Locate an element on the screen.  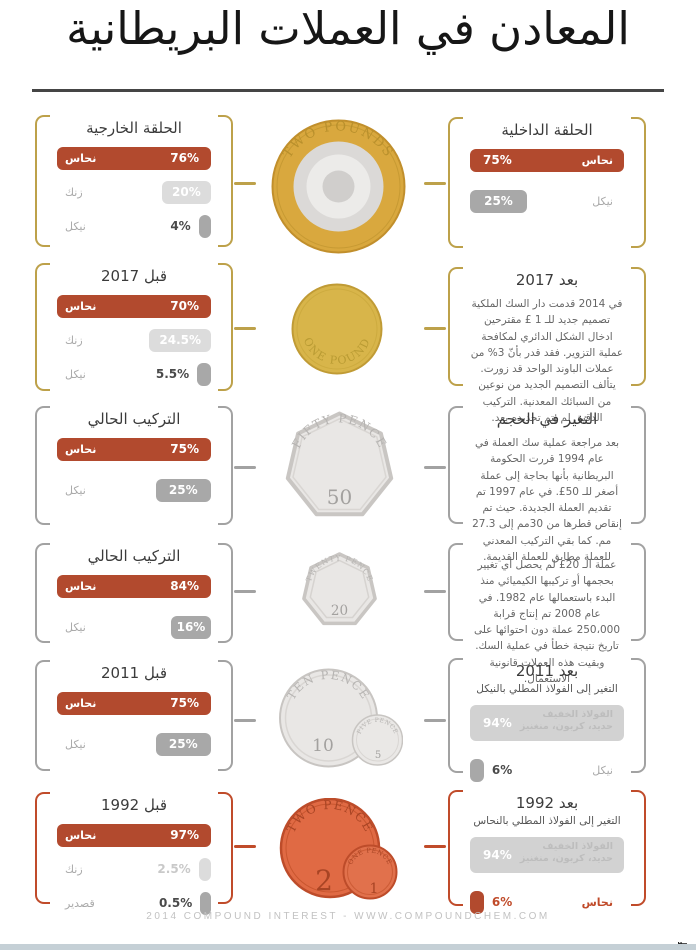
bar-row: 84% نحاس is located at coordinates (134, 586).